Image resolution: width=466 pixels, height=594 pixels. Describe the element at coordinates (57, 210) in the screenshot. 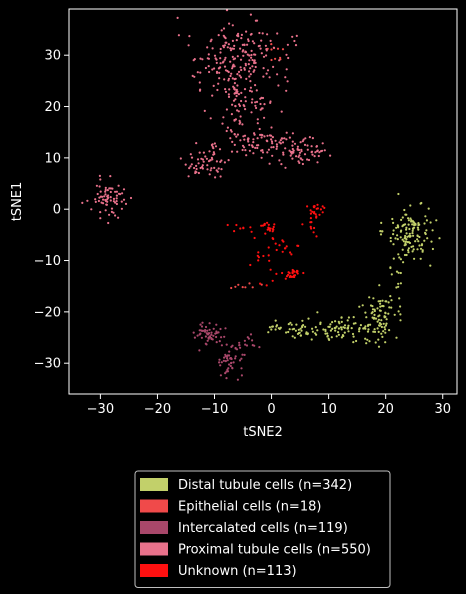

I see `y-tick-label: 0` at that location.